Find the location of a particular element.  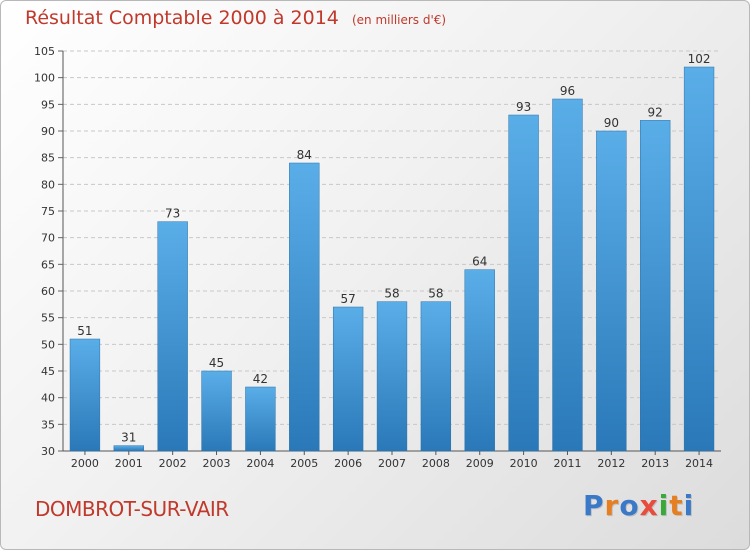

data-label-2014: 102 is located at coordinates (699, 59).